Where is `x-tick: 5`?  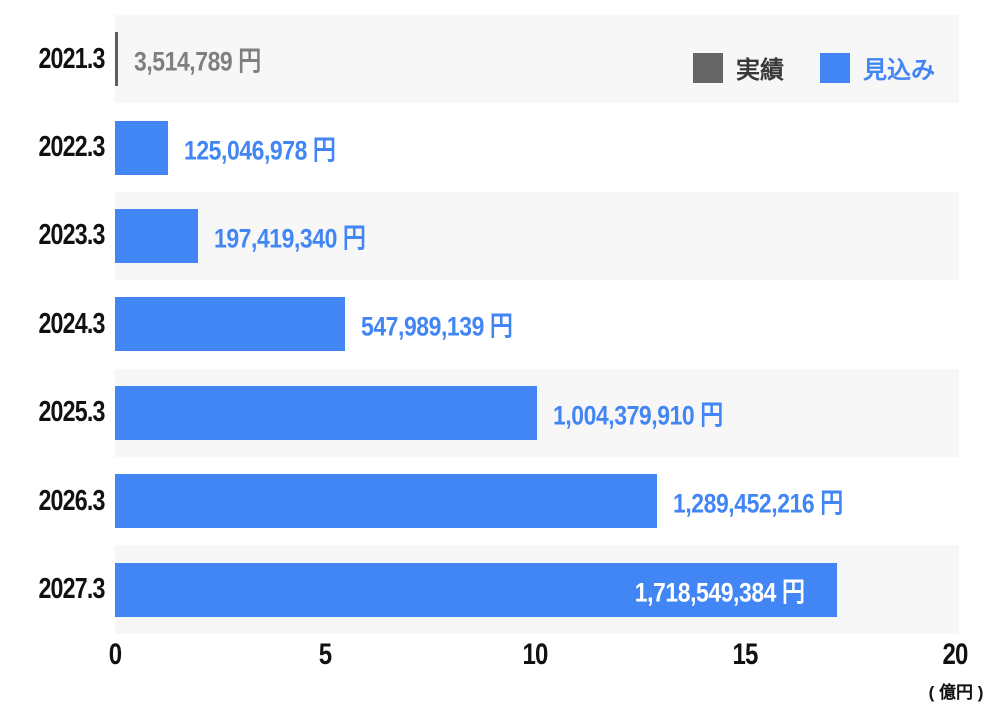 x-tick: 5 is located at coordinates (325, 654).